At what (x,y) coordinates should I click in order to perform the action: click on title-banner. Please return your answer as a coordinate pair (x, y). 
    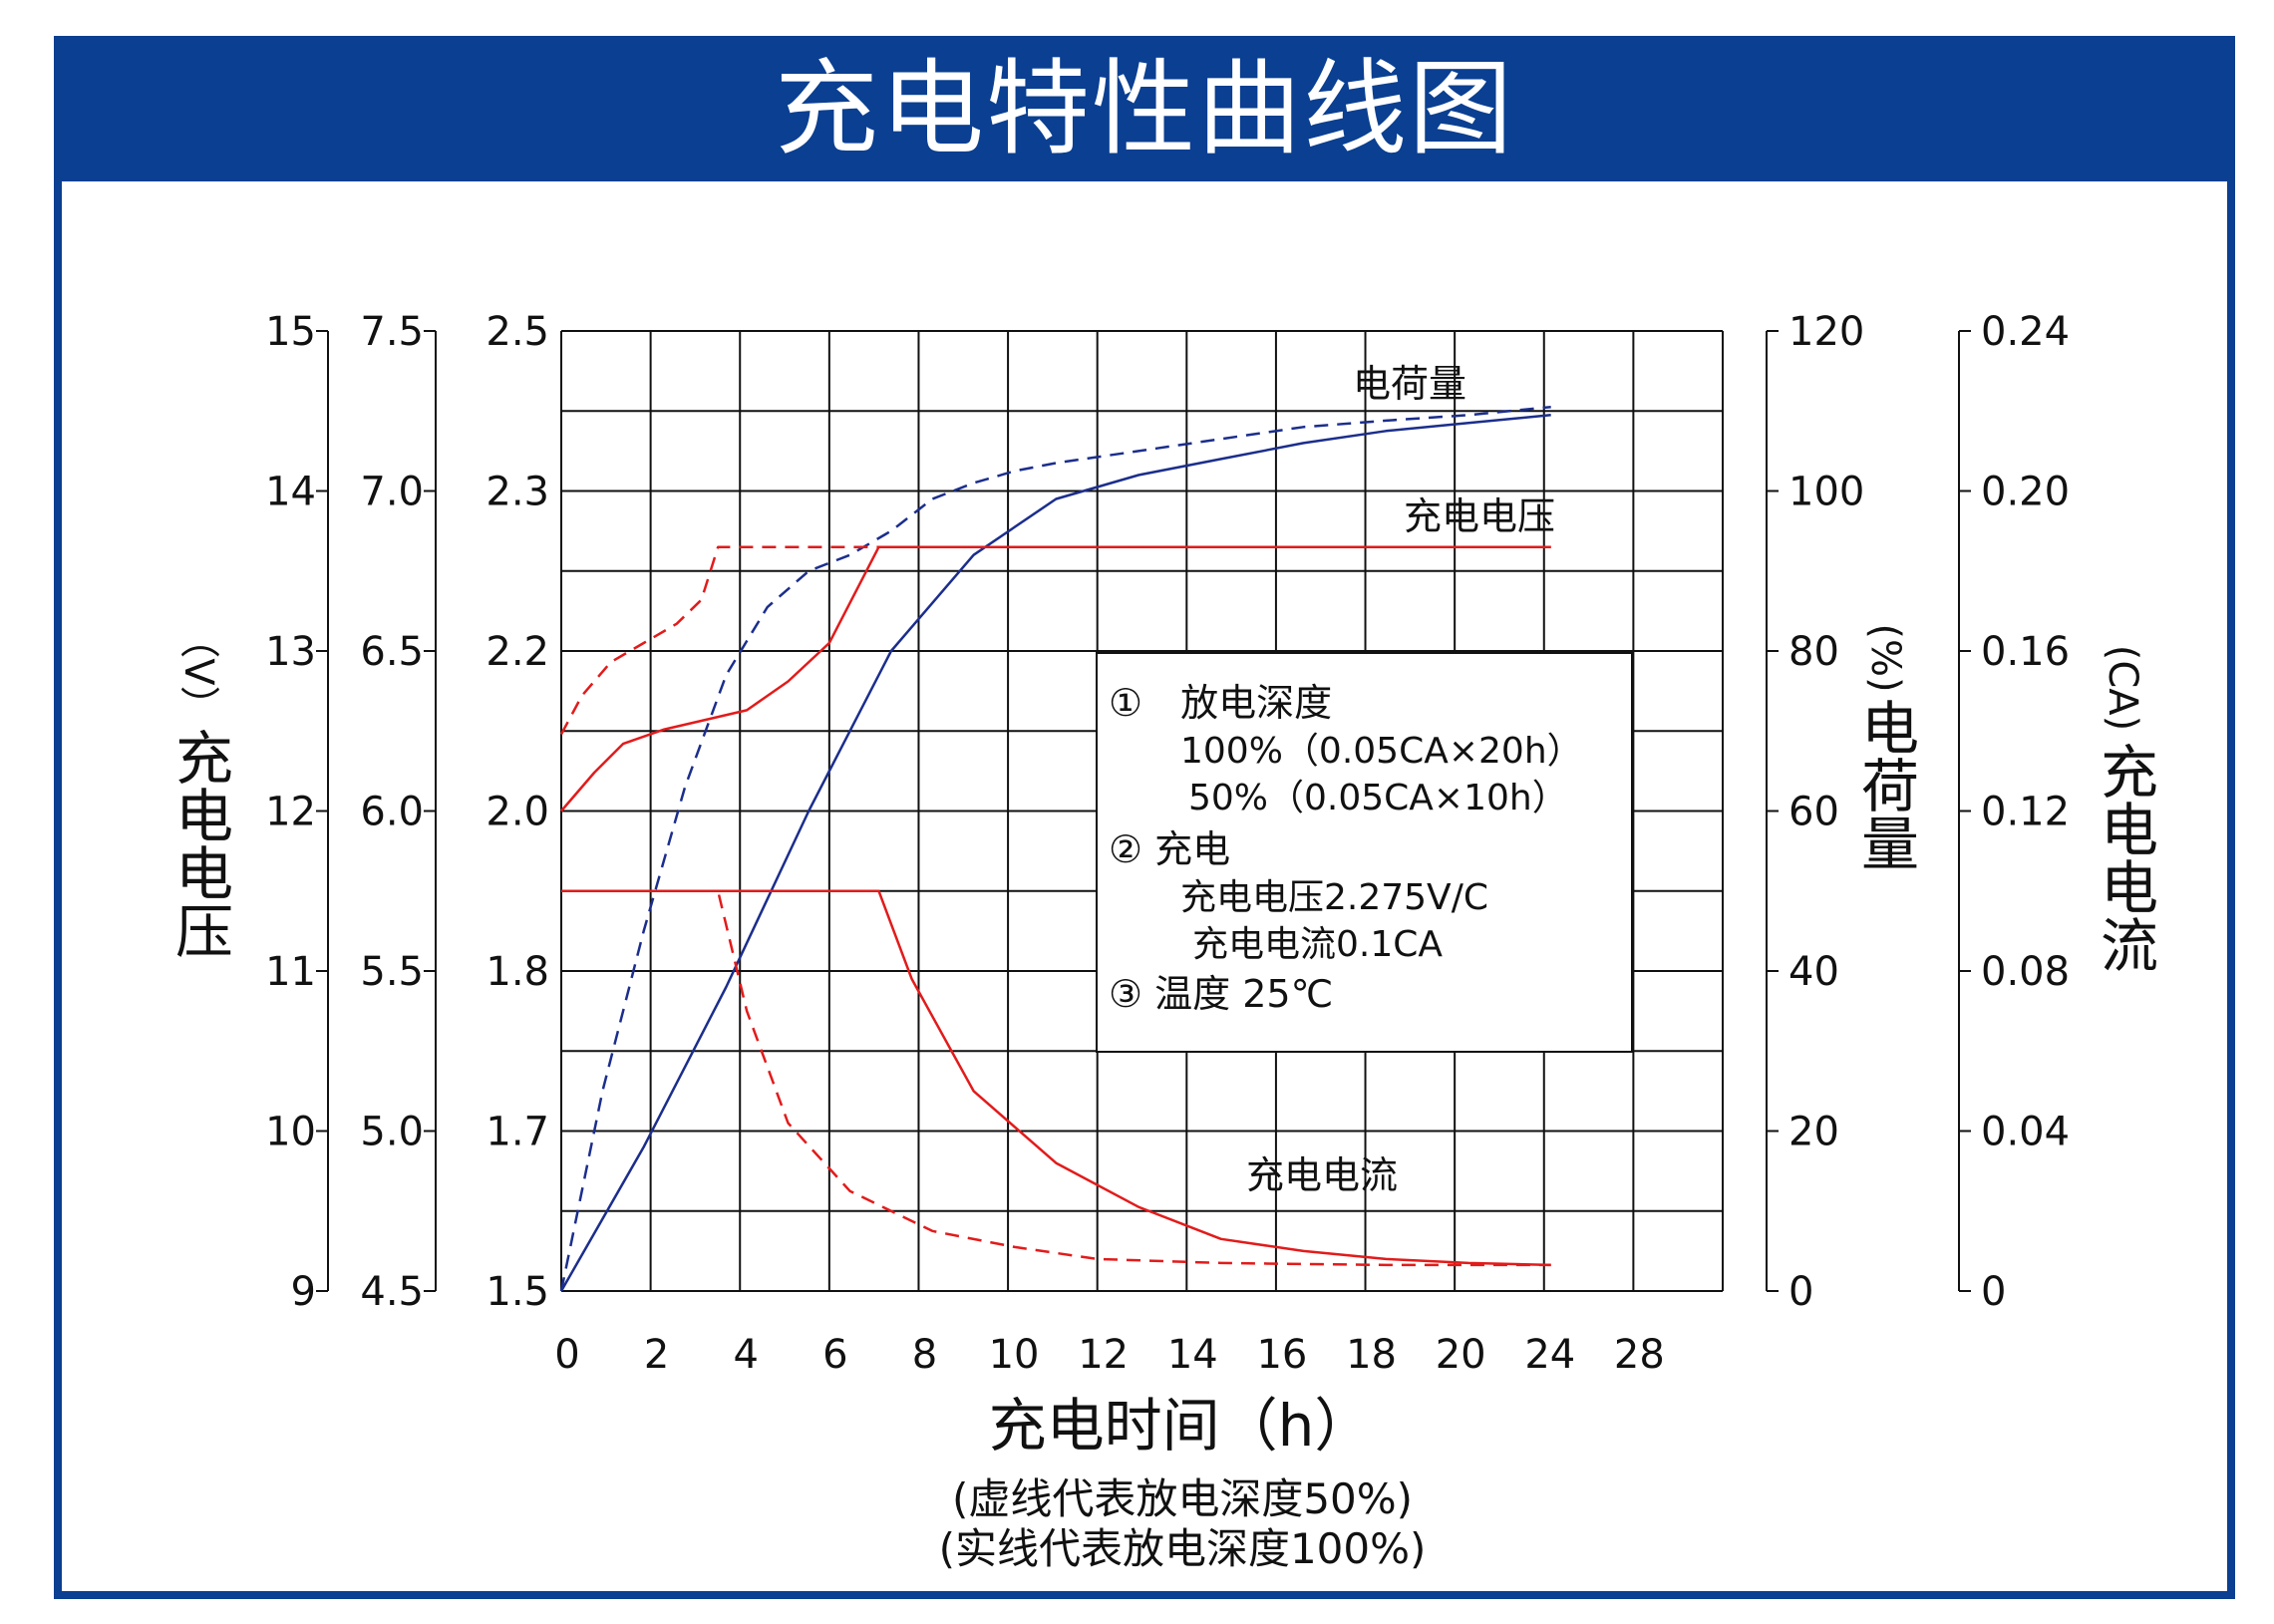
    Looking at the image, I should click on (1144, 108).